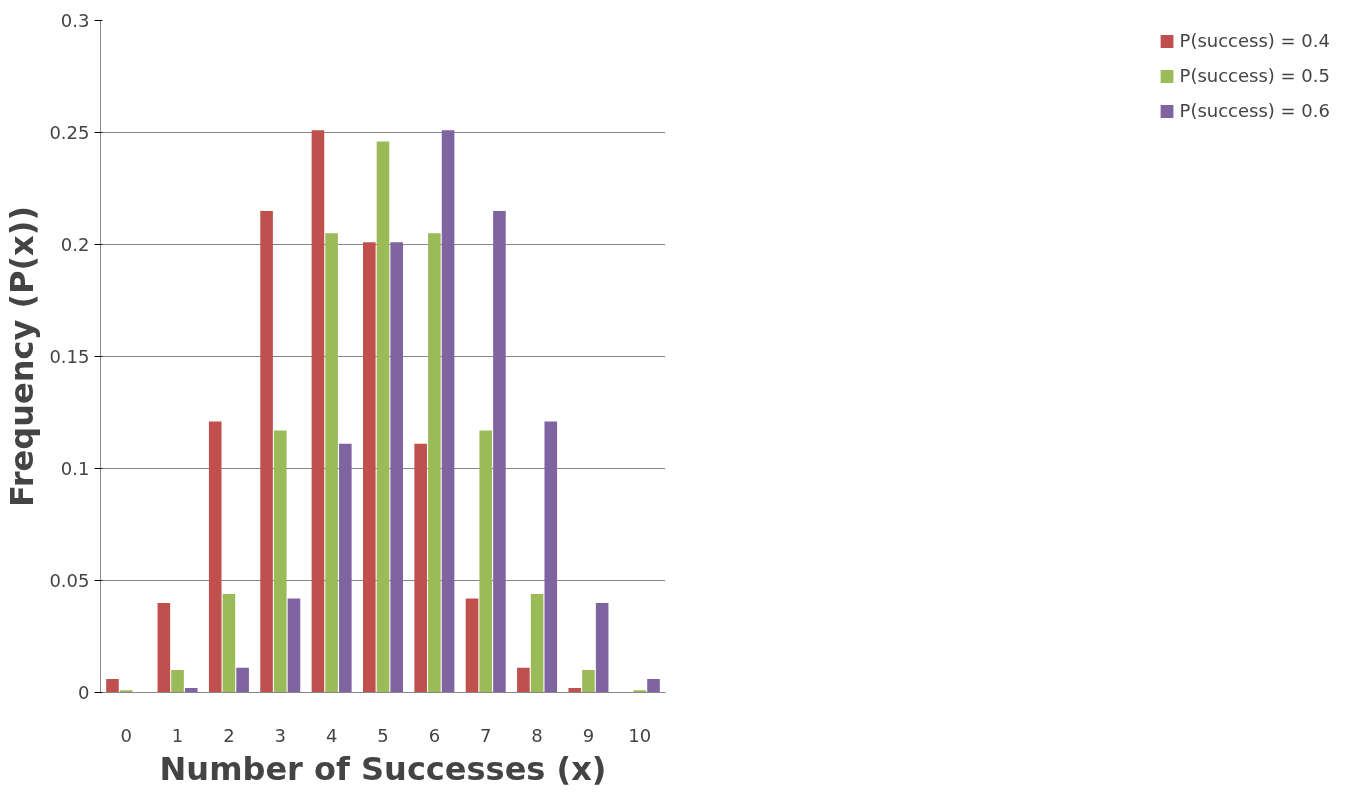 The height and width of the screenshot is (798, 1349). Describe the element at coordinates (84, 692) in the screenshot. I see `y-tick-label: 0` at that location.